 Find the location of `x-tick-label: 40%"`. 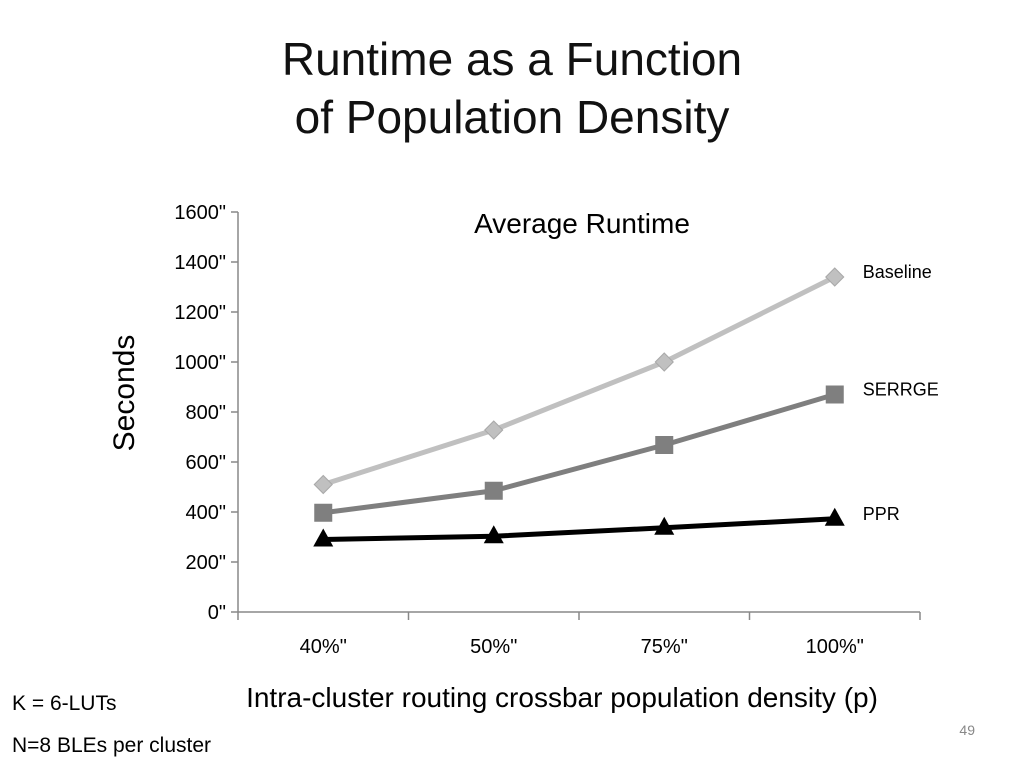

x-tick-label: 40%" is located at coordinates (323, 647).